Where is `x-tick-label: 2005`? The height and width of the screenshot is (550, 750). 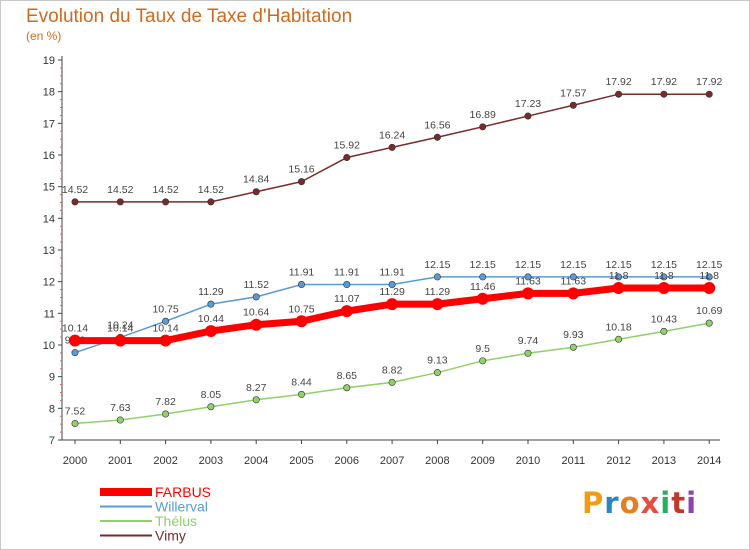 x-tick-label: 2005 is located at coordinates (301, 461).